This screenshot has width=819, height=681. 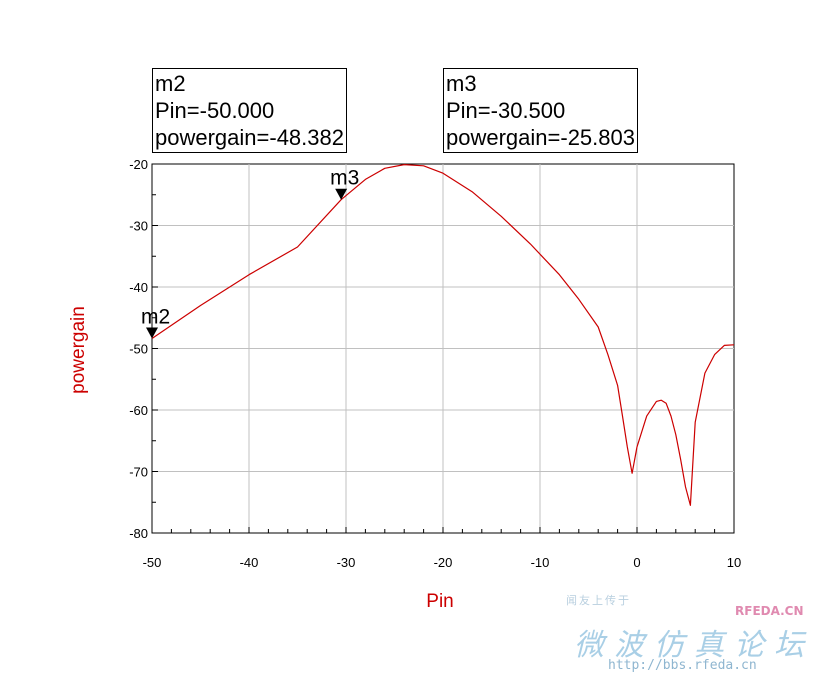 What do you see at coordinates (152, 562) in the screenshot?
I see `x-tick-label: -50` at bounding box center [152, 562].